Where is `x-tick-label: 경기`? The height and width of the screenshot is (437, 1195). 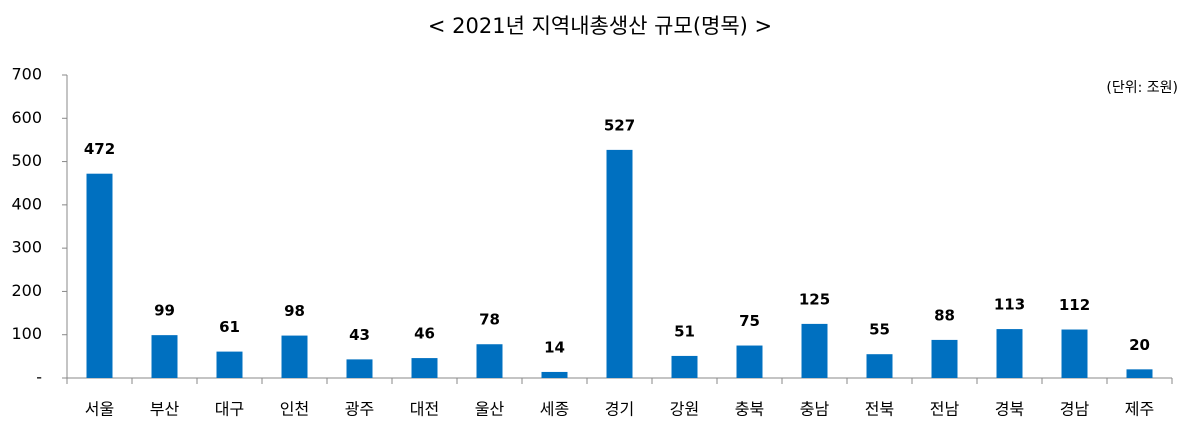
x-tick-label: 경기 is located at coordinates (619, 409).